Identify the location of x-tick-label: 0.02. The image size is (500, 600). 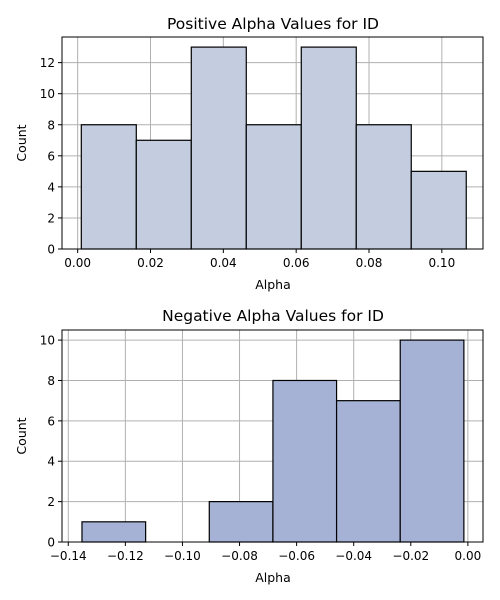
(150, 263).